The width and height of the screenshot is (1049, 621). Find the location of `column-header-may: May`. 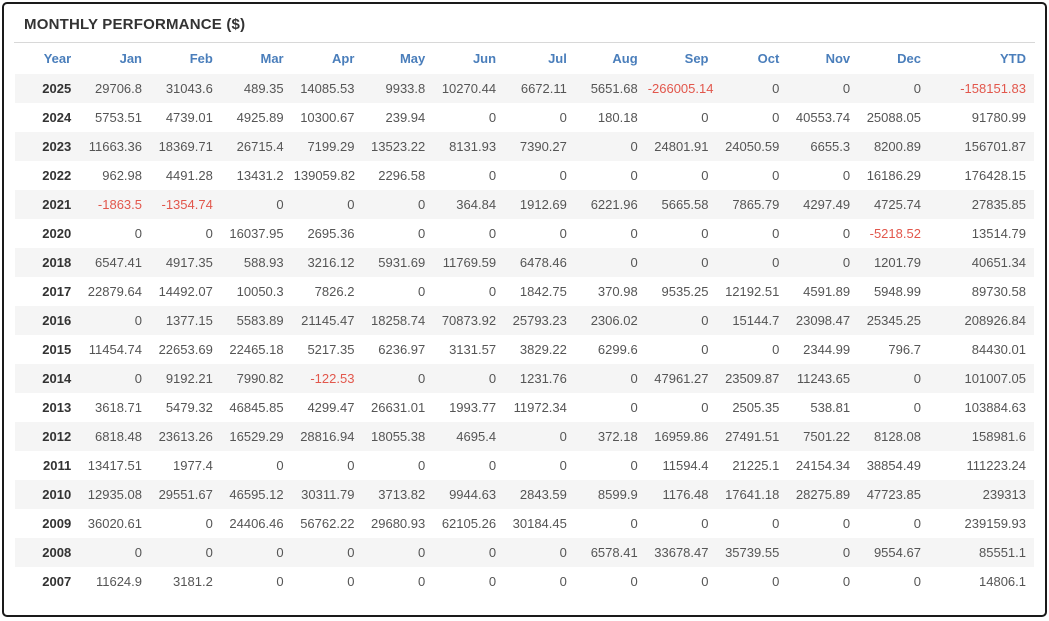

column-header-may: May is located at coordinates (412, 58).